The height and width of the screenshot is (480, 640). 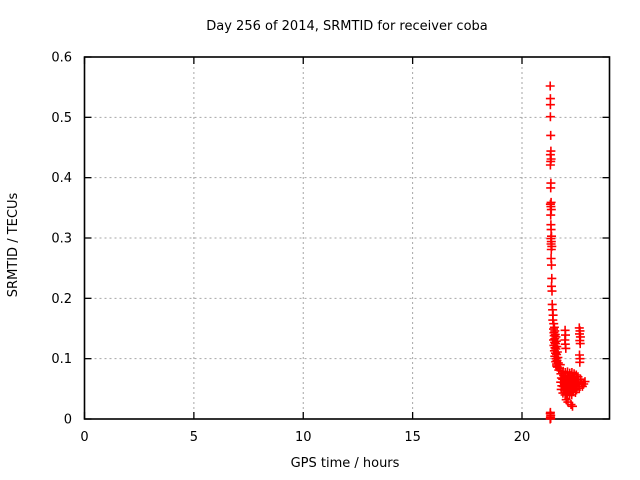 What do you see at coordinates (61, 239) in the screenshot?
I see `y-tick-label: 0.3` at bounding box center [61, 239].